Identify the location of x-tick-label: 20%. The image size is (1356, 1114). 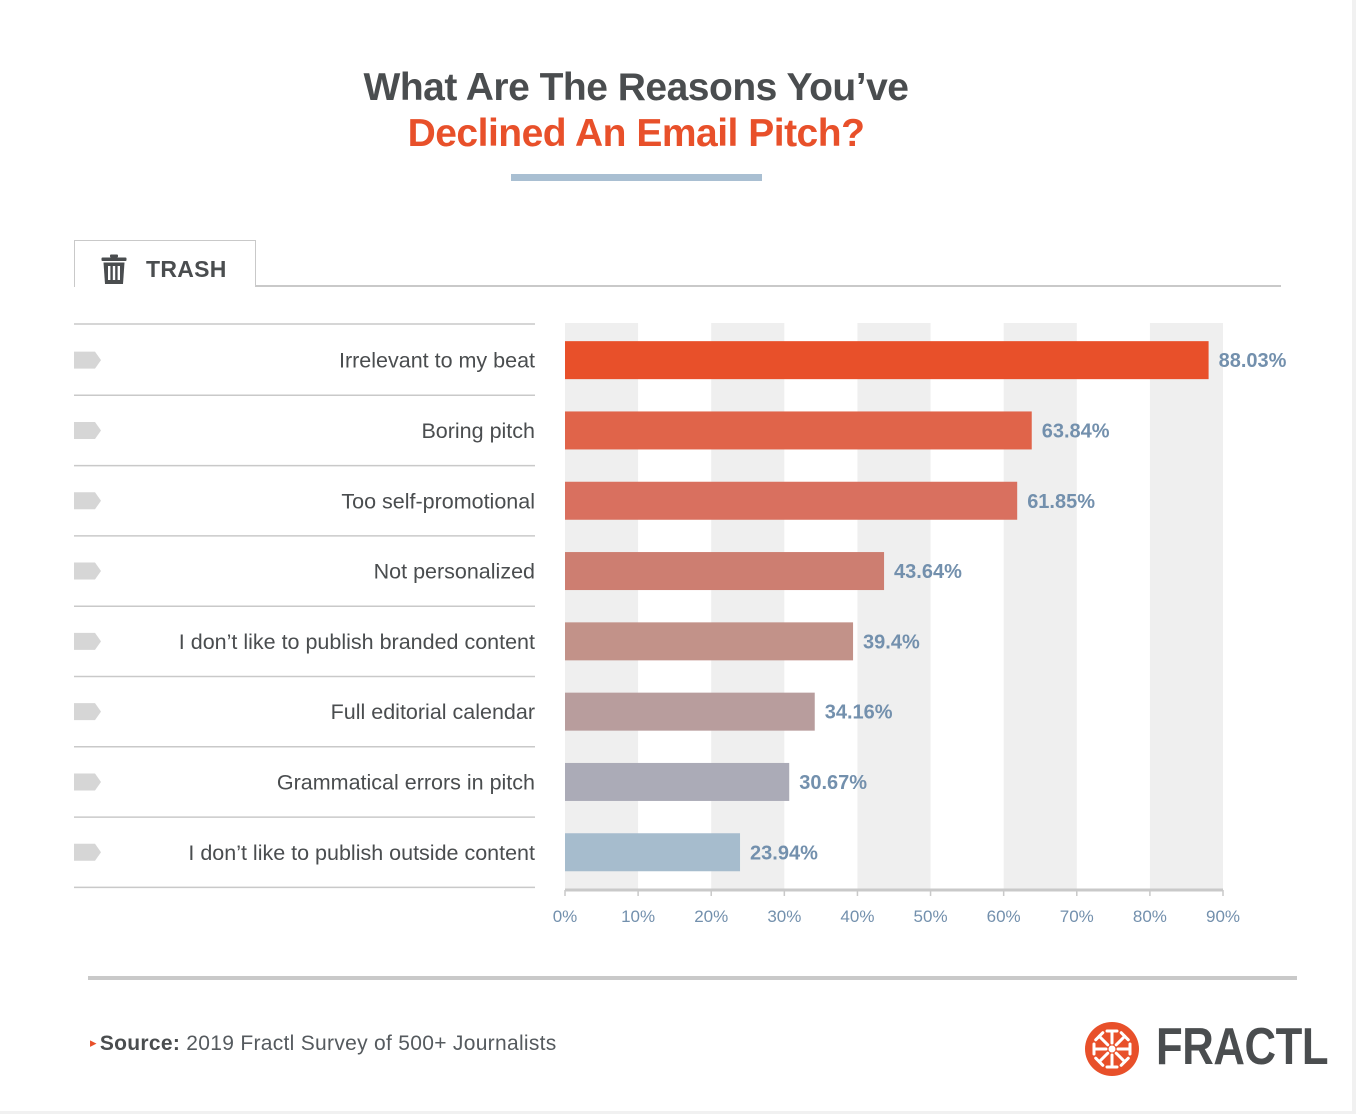
(711, 916).